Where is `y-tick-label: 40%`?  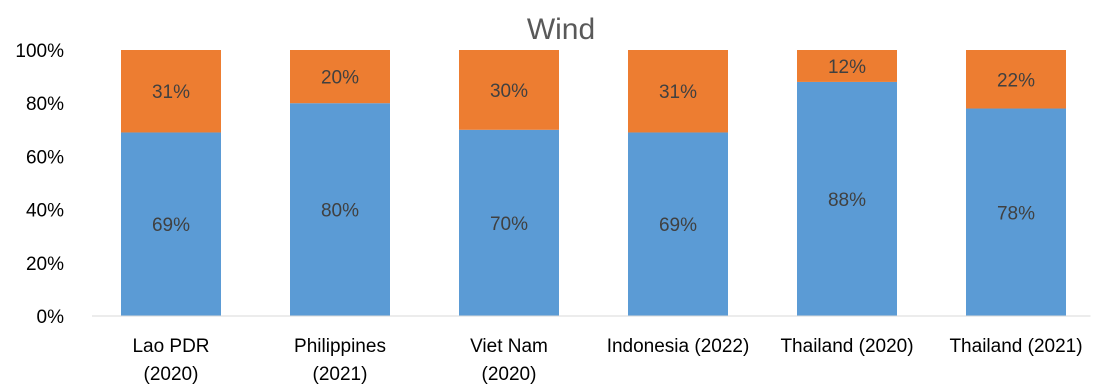 y-tick-label: 40% is located at coordinates (45, 211).